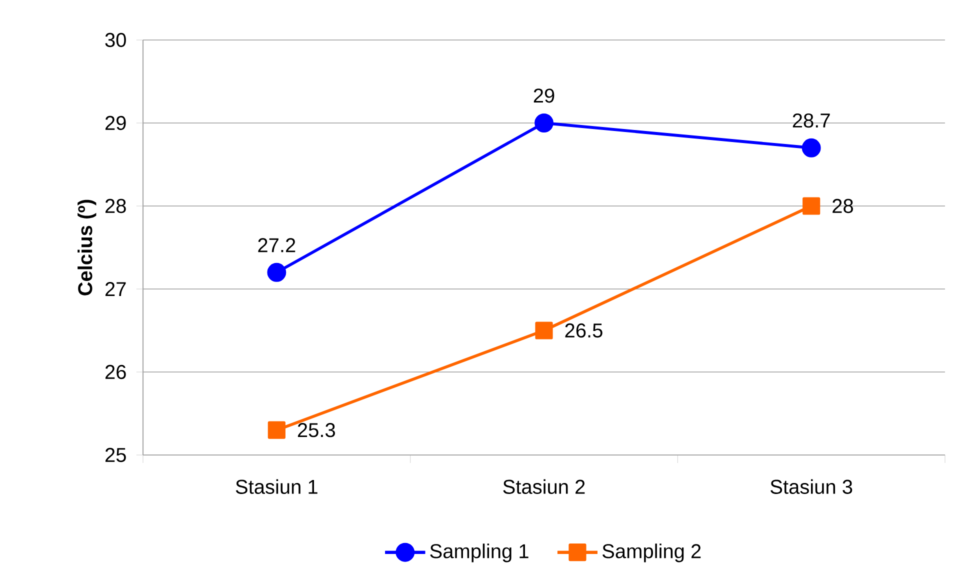 This screenshot has width=962, height=581. Describe the element at coordinates (115, 455) in the screenshot. I see `y-tick-label: 25` at that location.